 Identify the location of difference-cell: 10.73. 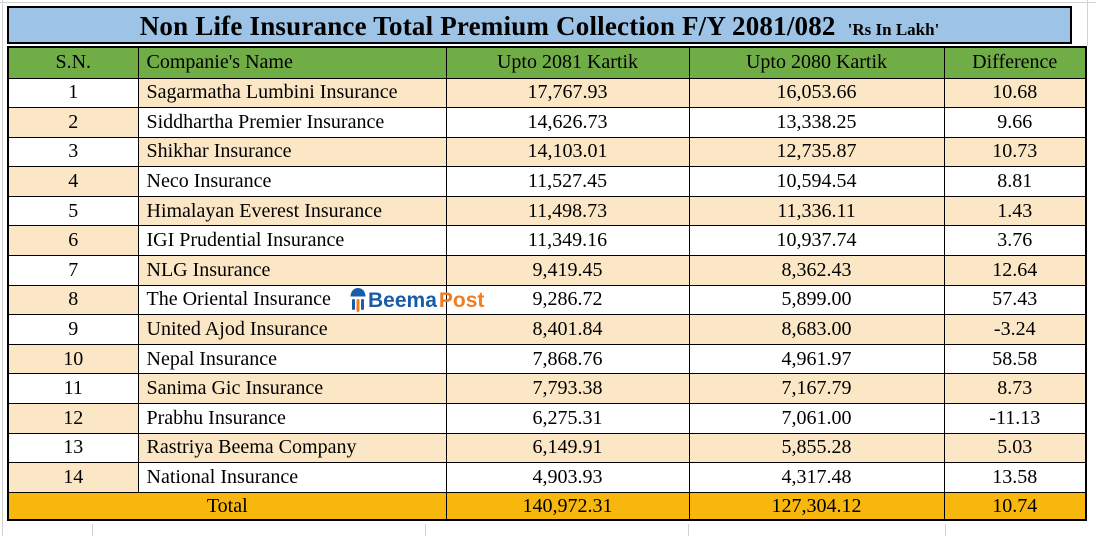
(1015, 152).